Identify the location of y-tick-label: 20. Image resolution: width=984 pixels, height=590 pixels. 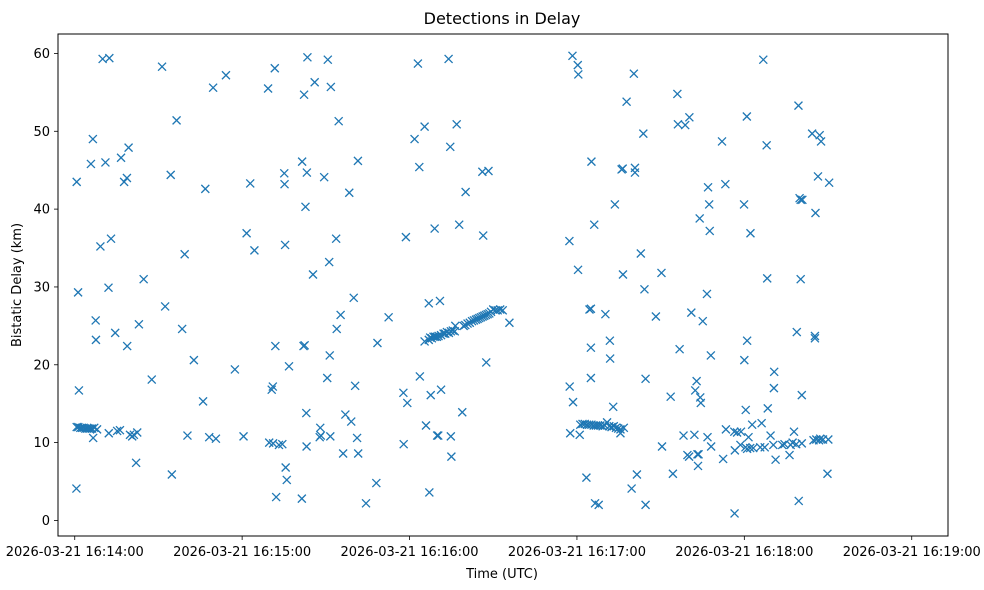
(41, 365).